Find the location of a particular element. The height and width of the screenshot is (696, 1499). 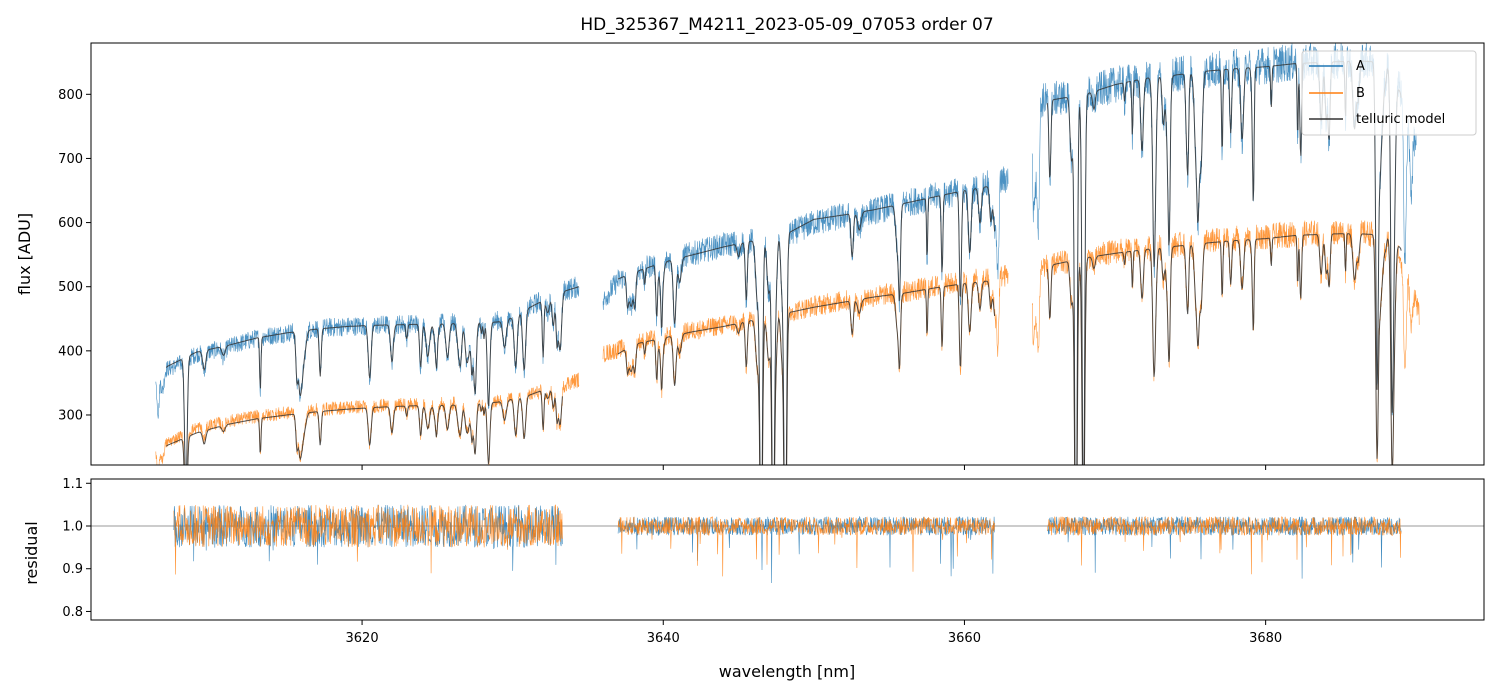

legend-label-model: telluric model is located at coordinates (1400, 119).